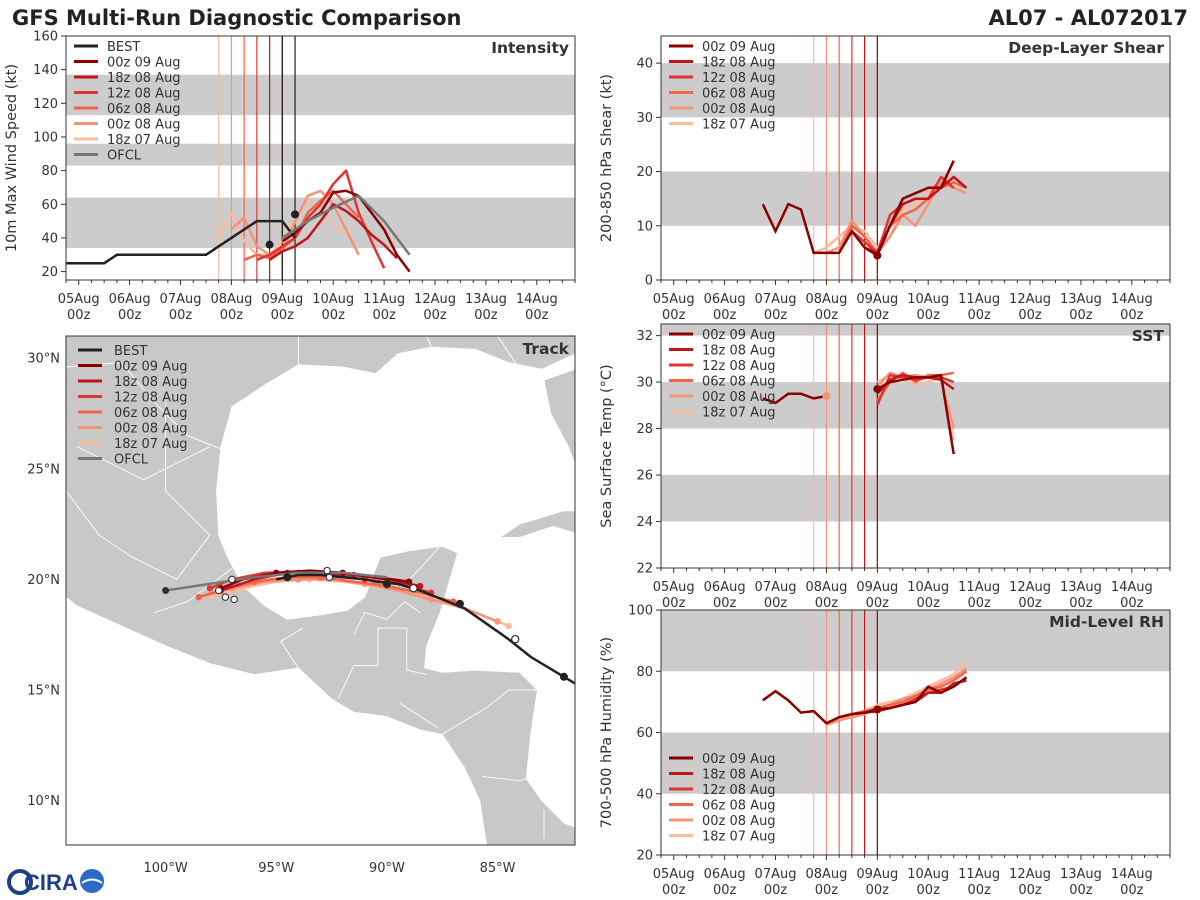 This screenshot has width=1200, height=900. What do you see at coordinates (166, 868) in the screenshot?
I see `track-lon-label: 100°W` at bounding box center [166, 868].